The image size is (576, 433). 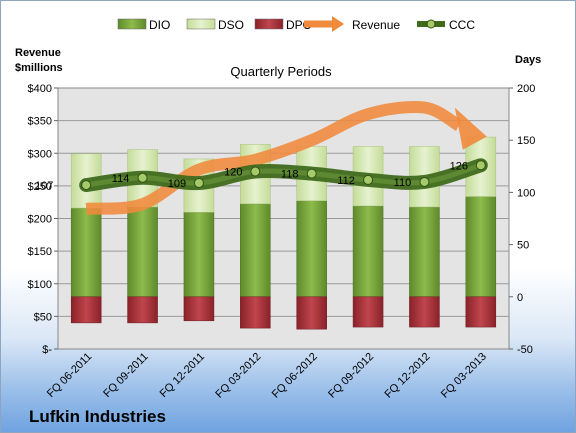 I want to click on legend-label-dso: DSO, so click(x=231, y=25).